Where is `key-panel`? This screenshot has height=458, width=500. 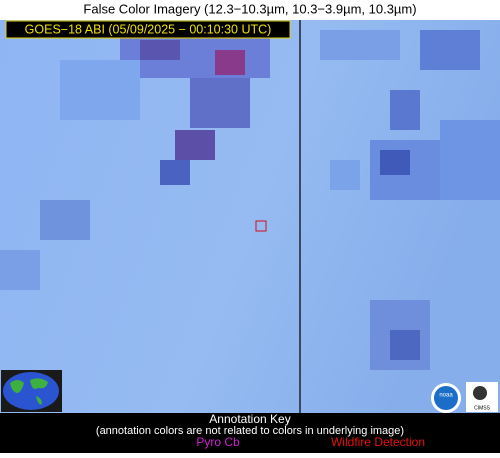
key-panel is located at coordinates (250, 433).